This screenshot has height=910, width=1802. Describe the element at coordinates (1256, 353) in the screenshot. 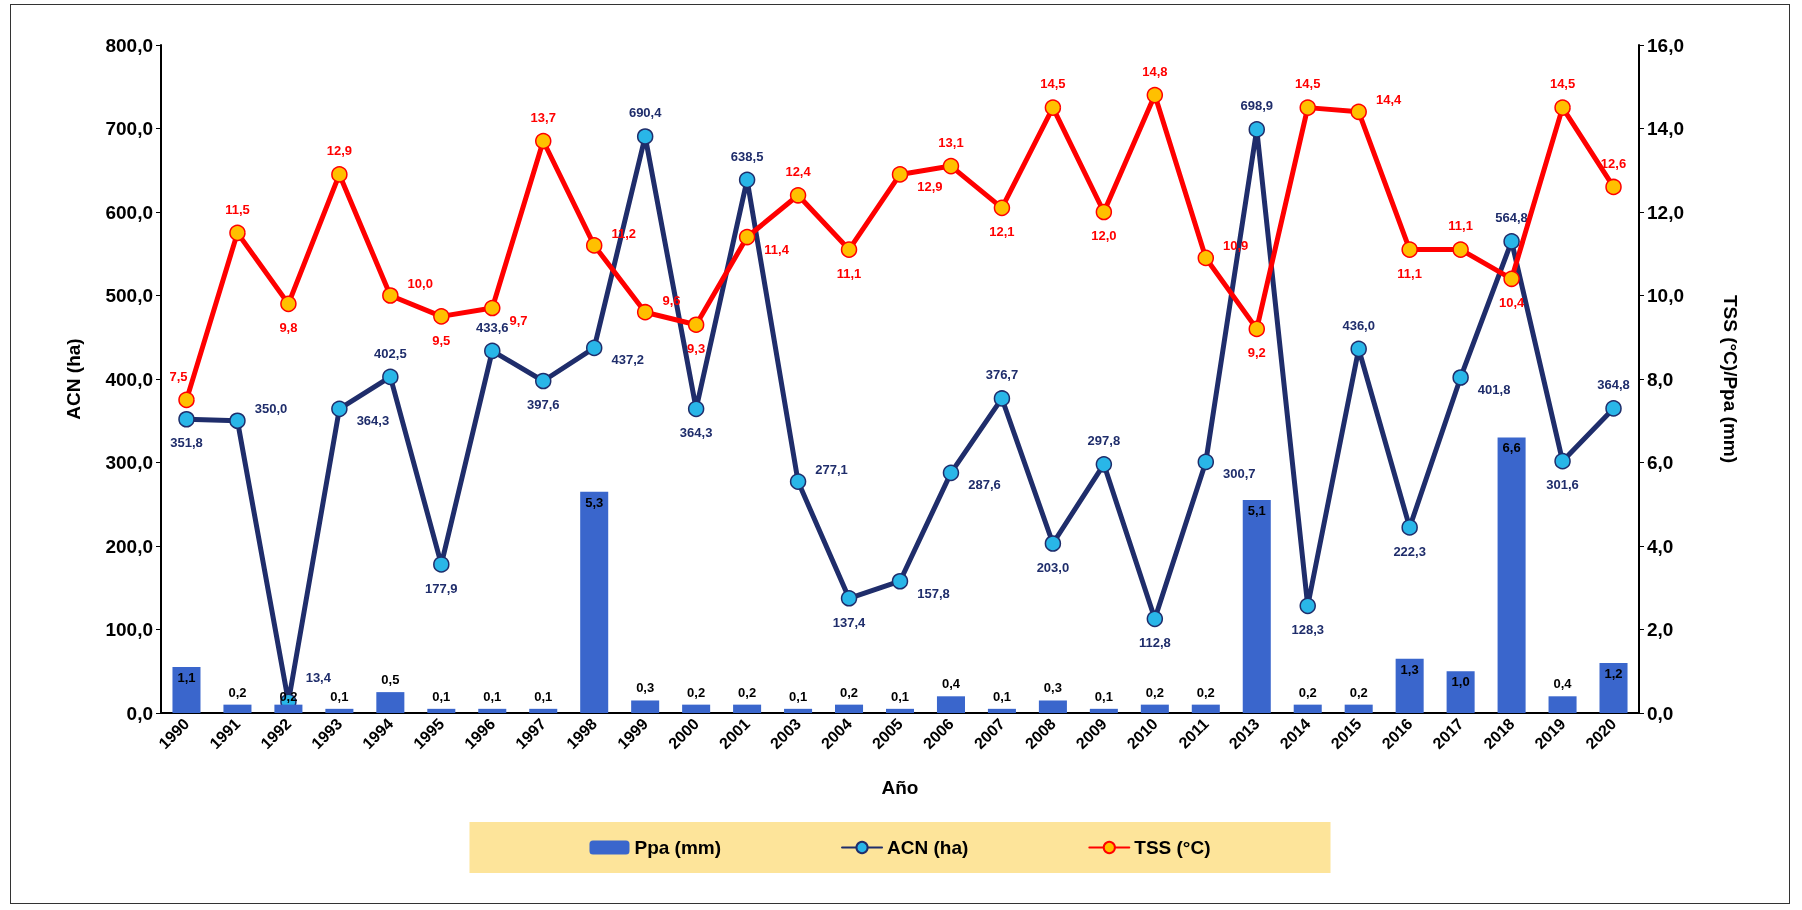

I see `data-label: 9,2` at that location.